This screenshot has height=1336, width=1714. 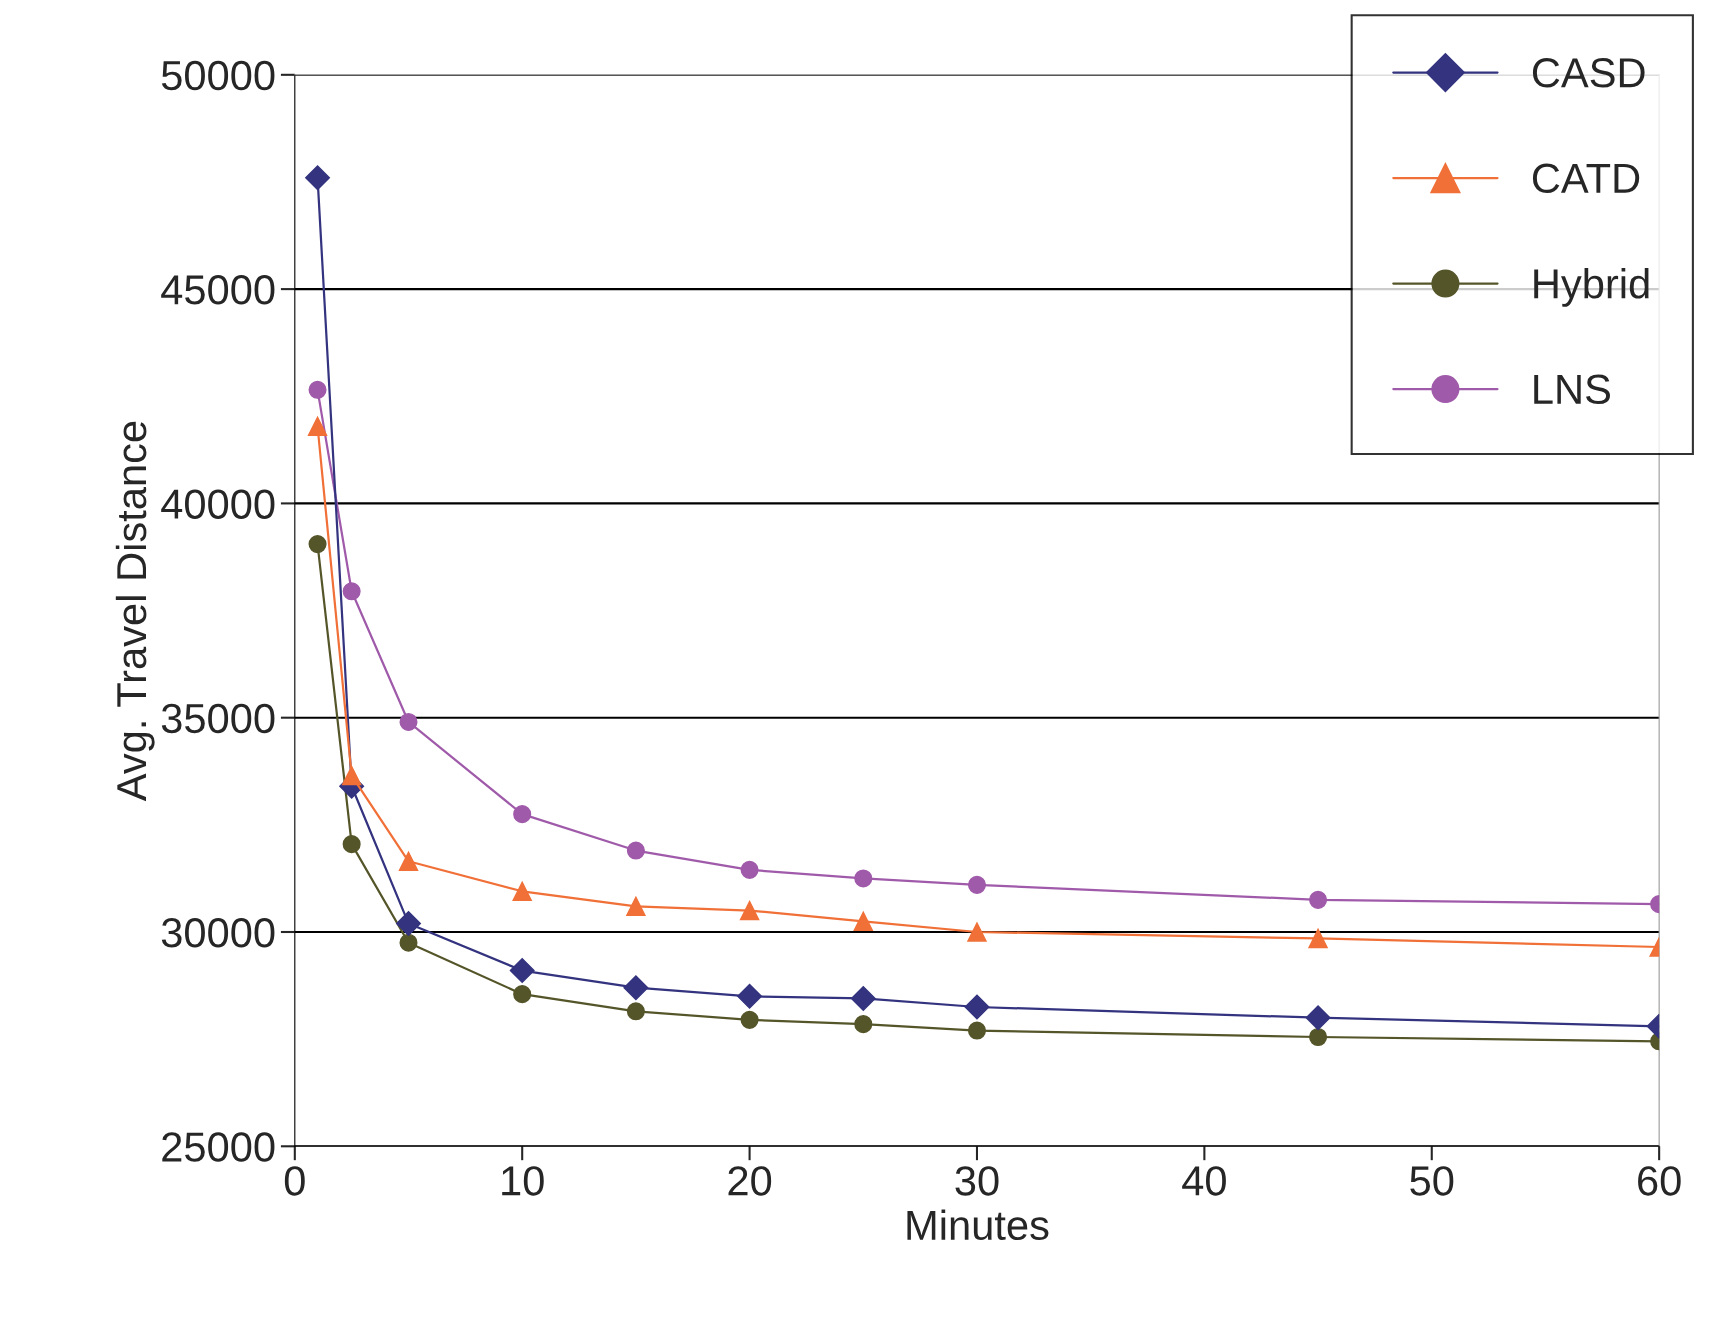 What do you see at coordinates (218, 504) in the screenshot?
I see `y-tick-label: 40000` at bounding box center [218, 504].